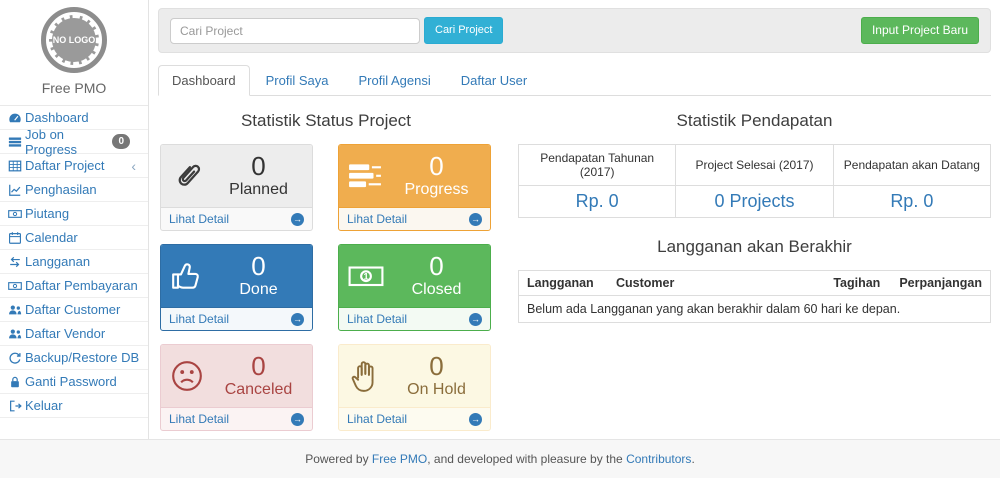  I want to click on sidebar-item-keluar: Keluar, so click(74, 406).